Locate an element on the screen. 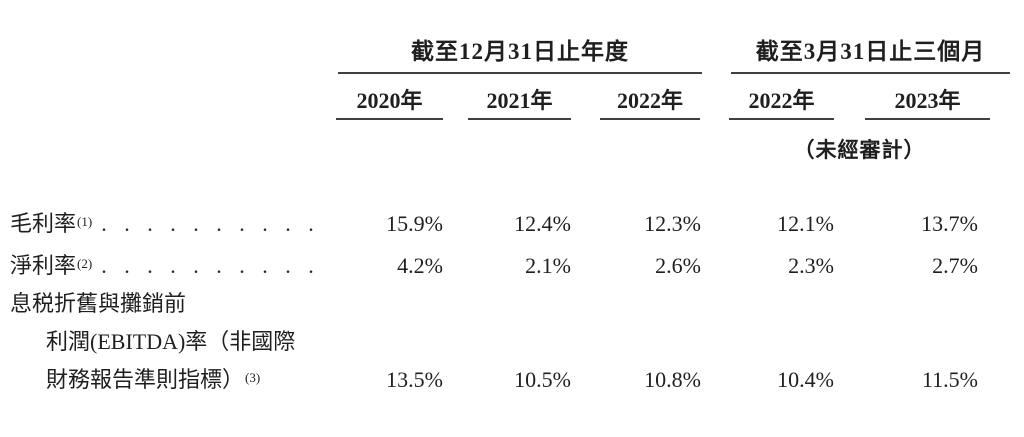  value-cell: 4.2% is located at coordinates (420, 265).